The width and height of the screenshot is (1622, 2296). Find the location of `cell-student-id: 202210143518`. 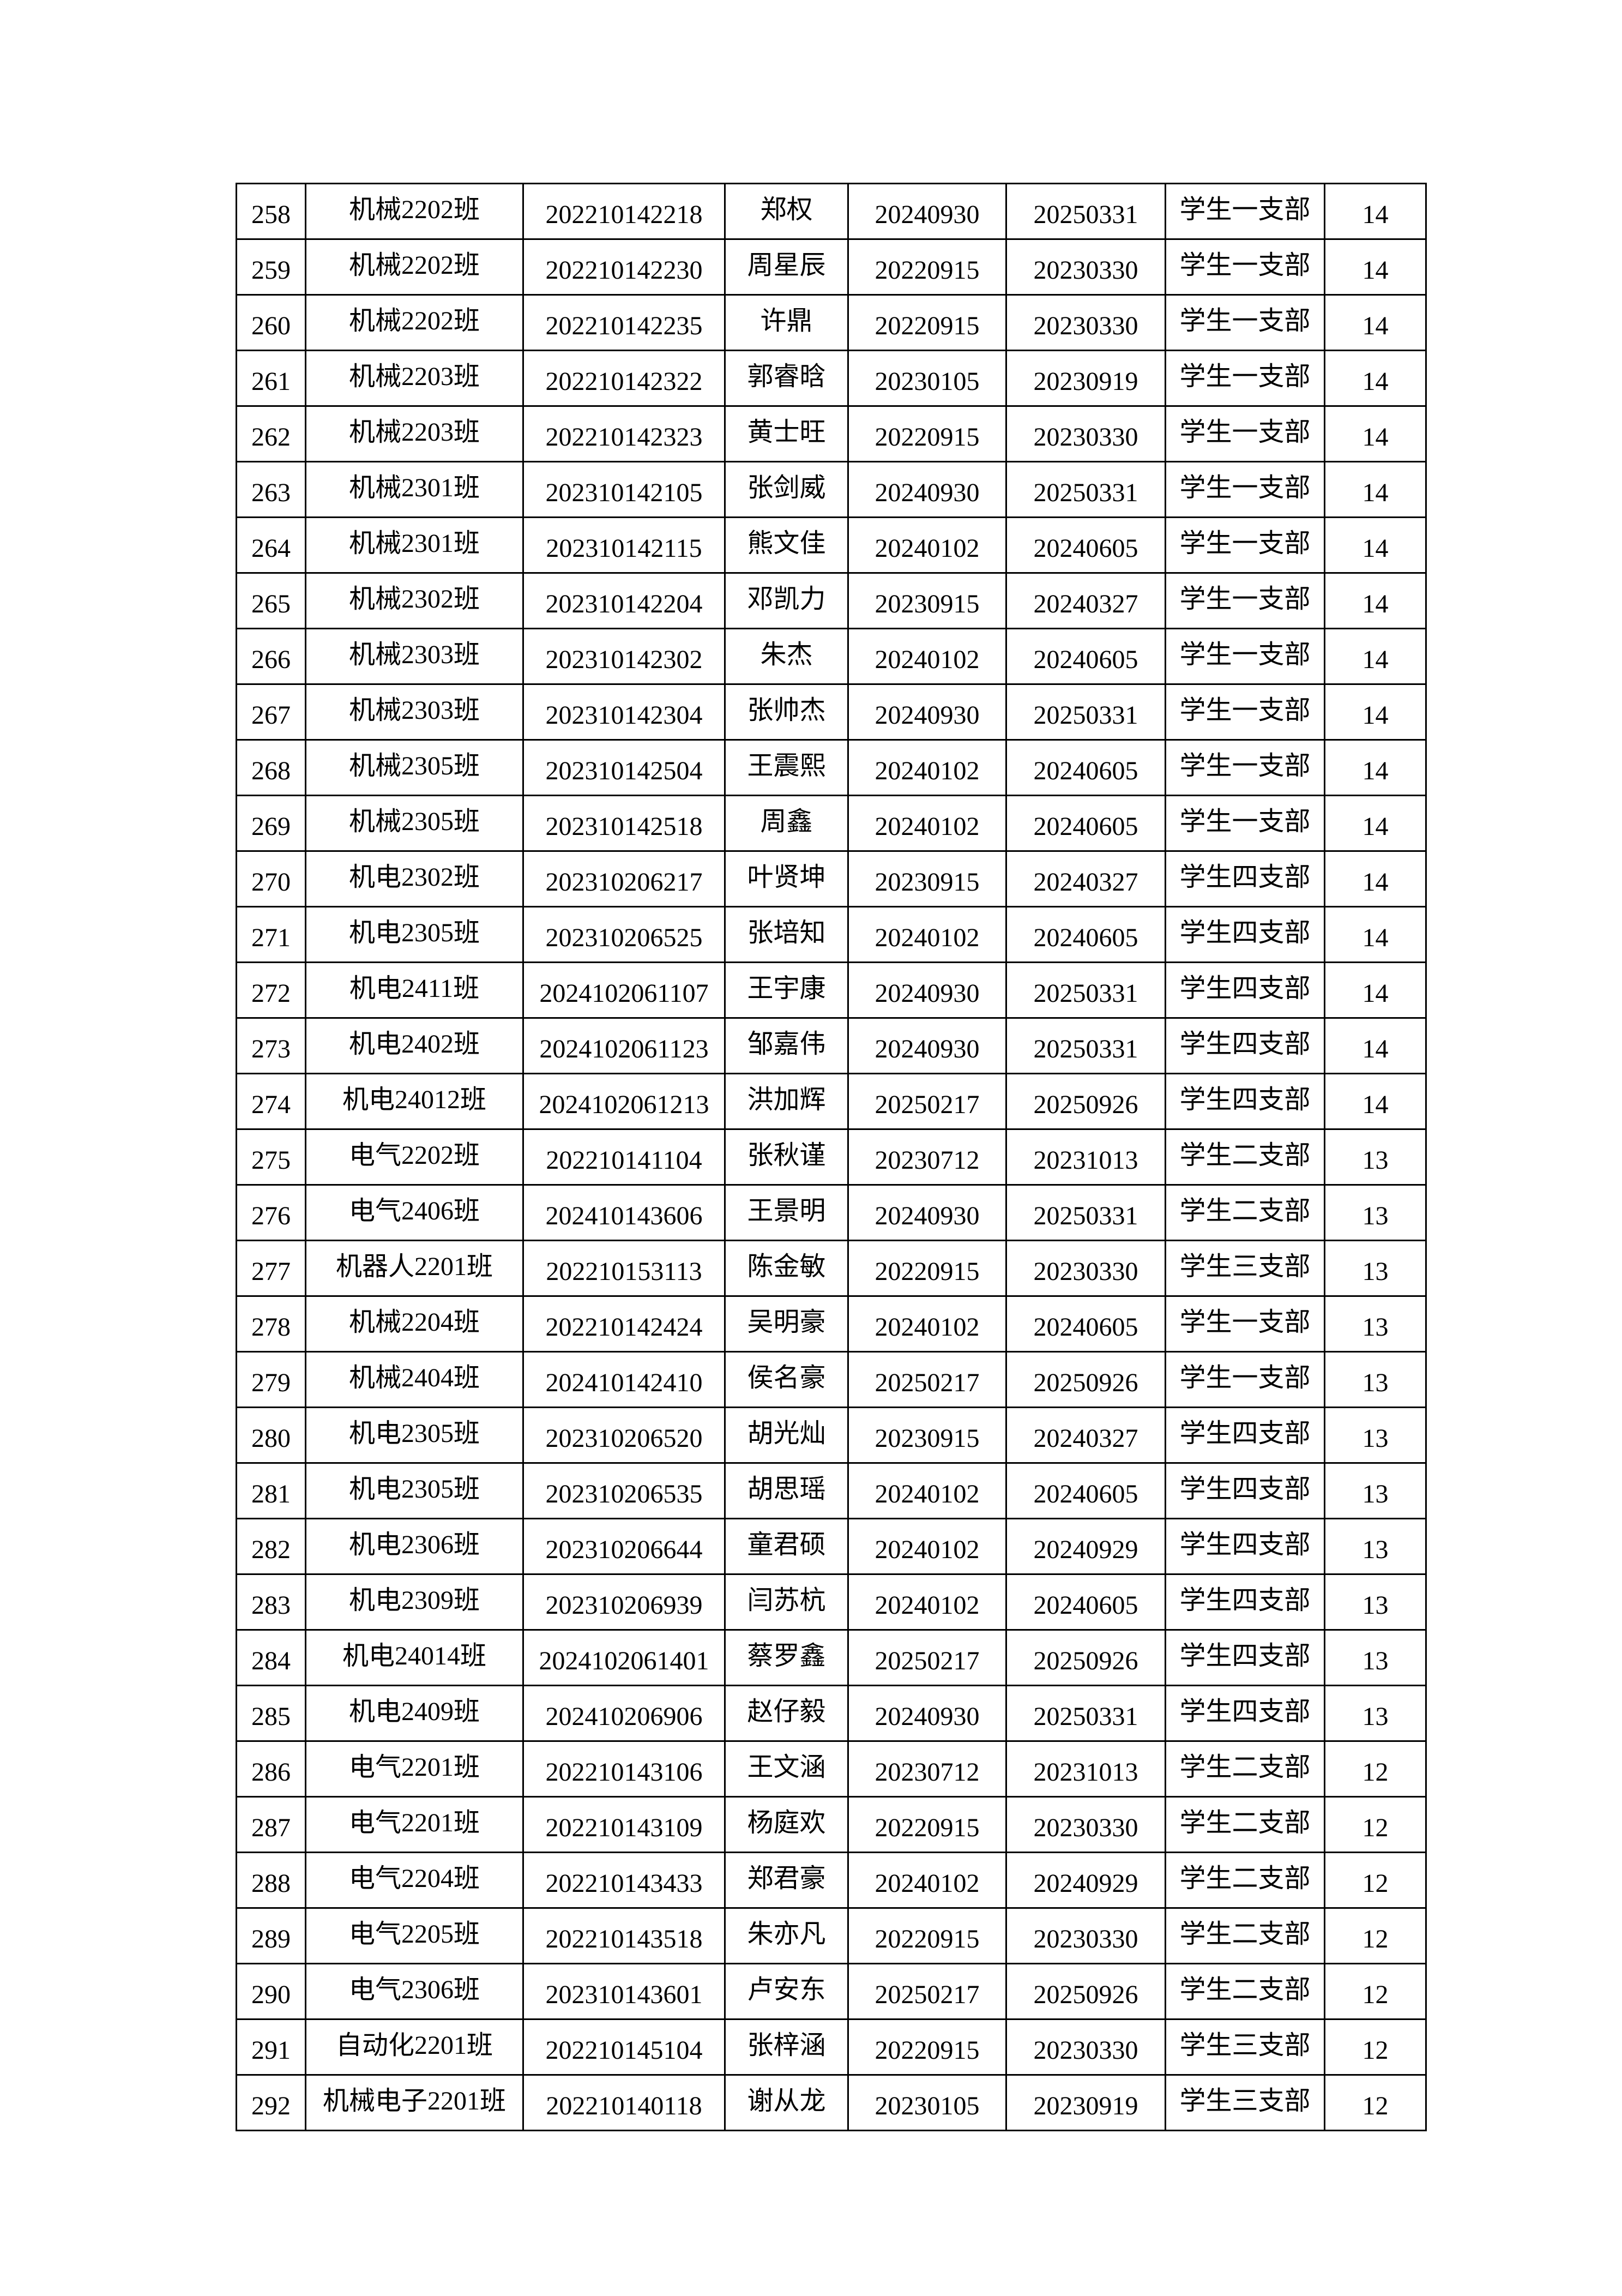

cell-student-id: 202210143518 is located at coordinates (624, 1936).